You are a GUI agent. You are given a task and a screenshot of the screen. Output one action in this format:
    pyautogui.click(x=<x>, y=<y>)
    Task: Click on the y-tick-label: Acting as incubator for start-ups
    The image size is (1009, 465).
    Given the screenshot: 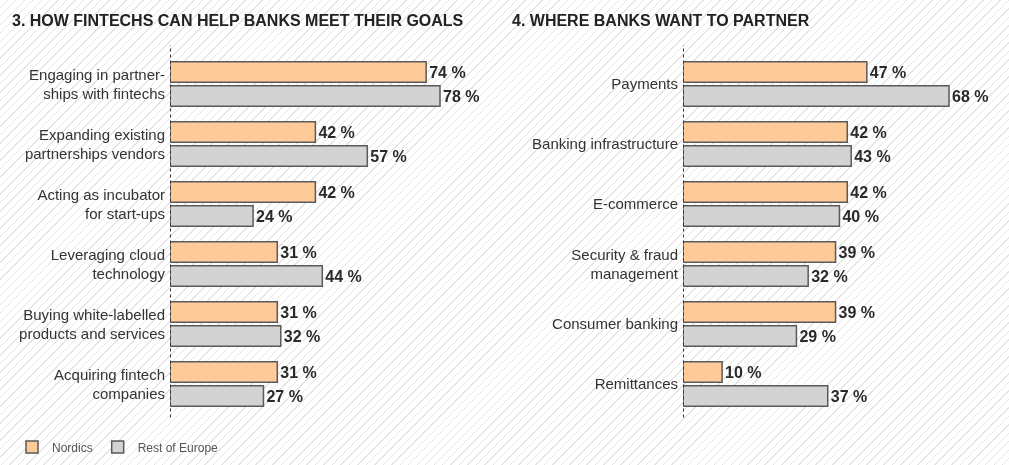 What is the action you would take?
    pyautogui.click(x=101, y=203)
    